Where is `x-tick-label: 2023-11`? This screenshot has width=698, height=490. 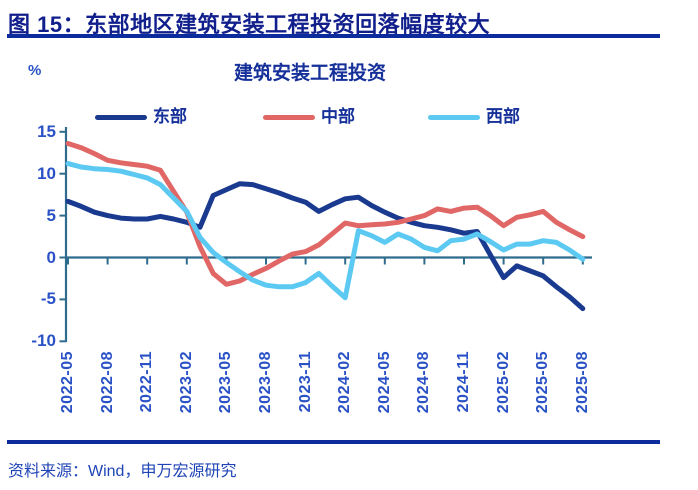 x-tick-label: 2023-11 is located at coordinates (305, 382).